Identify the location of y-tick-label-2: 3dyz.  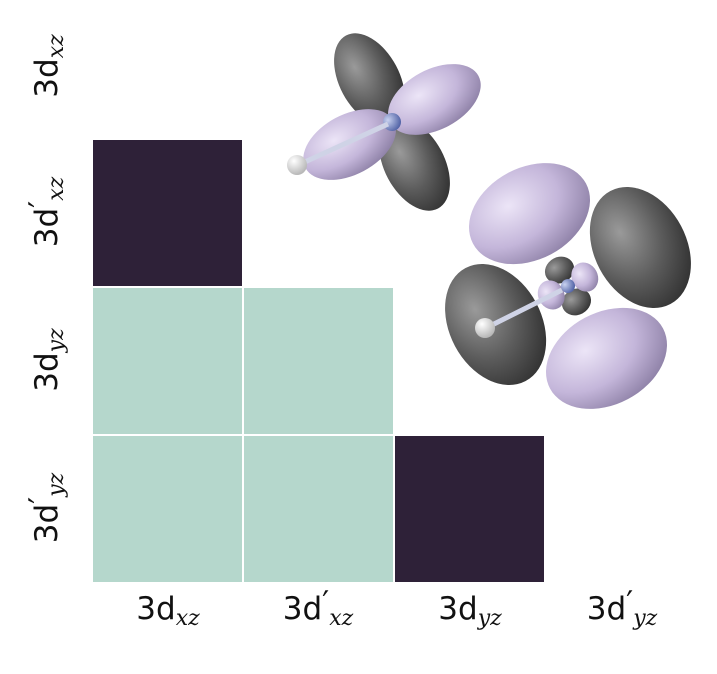
(49, 360).